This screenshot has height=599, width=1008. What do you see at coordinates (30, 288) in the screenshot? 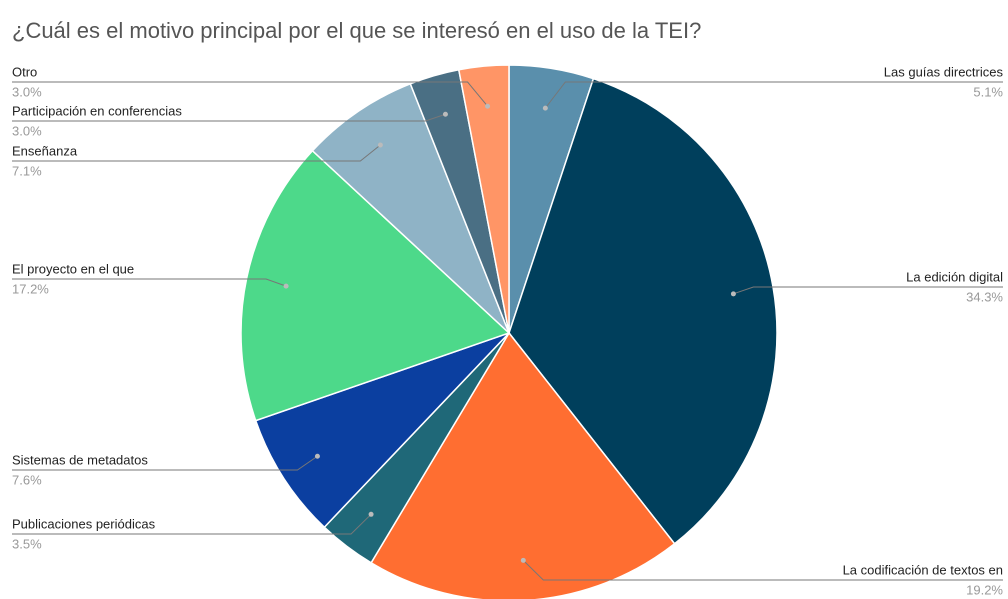
I see `slice-value: 17.2%` at bounding box center [30, 288].